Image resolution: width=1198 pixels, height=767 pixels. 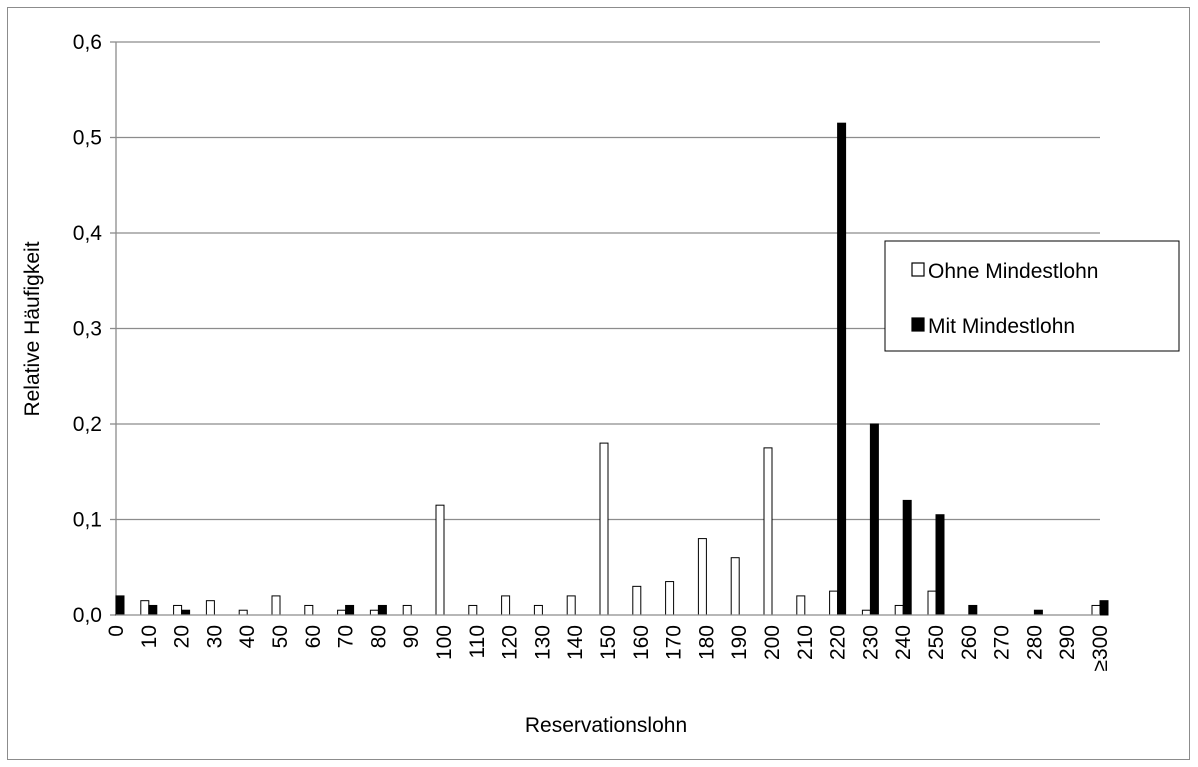 What do you see at coordinates (903, 642) in the screenshot?
I see `x-tick-label: 240` at bounding box center [903, 642].